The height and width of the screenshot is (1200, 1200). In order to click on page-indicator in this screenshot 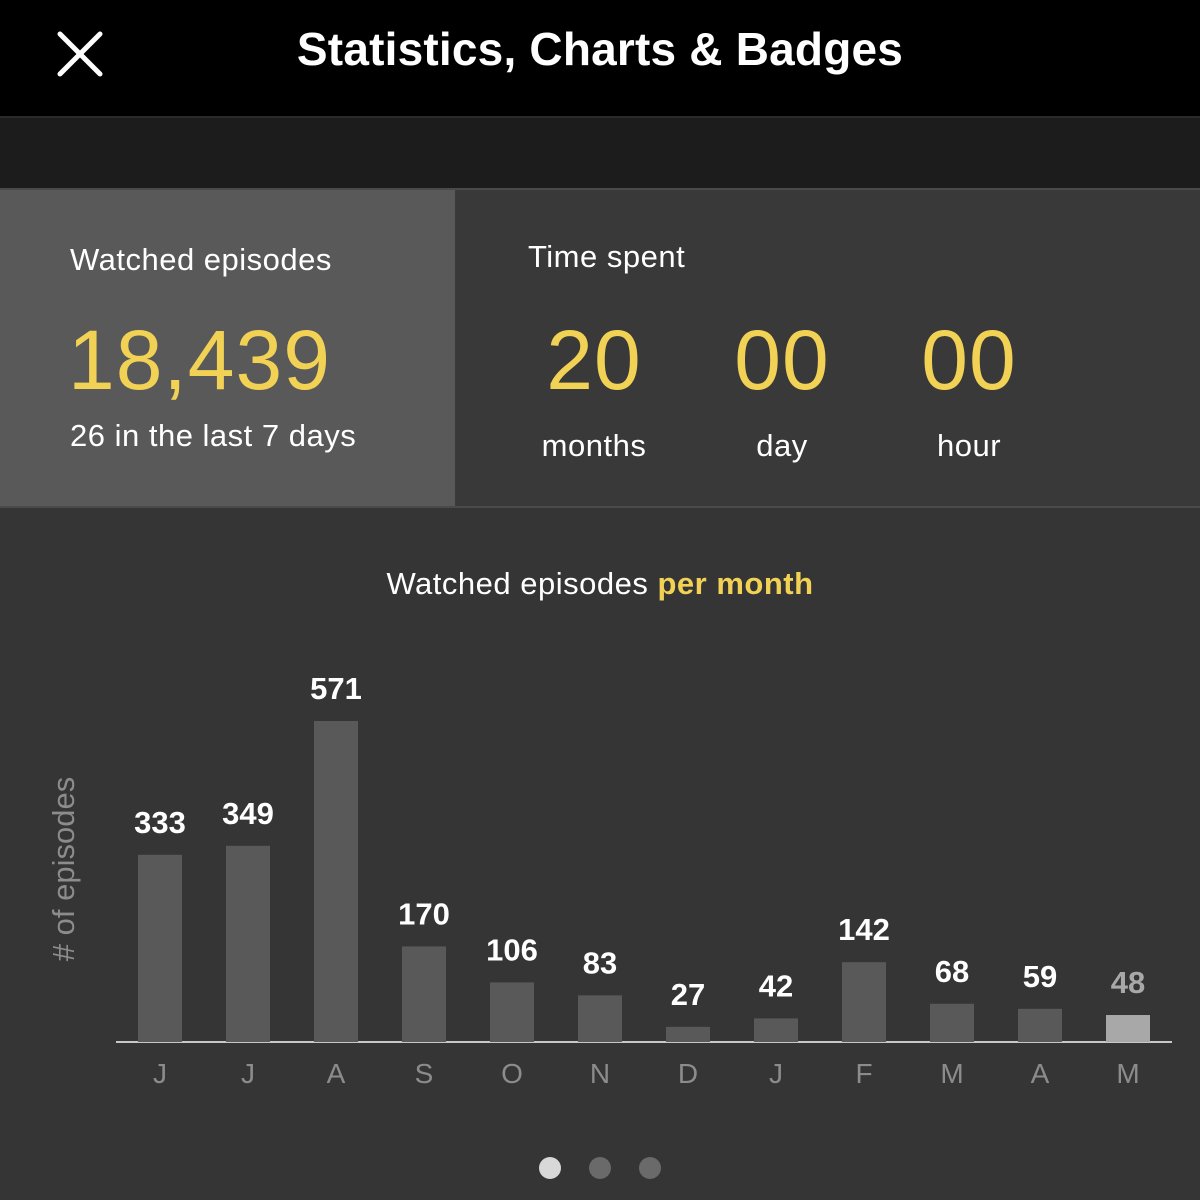, I will do `click(600, 1169)`.